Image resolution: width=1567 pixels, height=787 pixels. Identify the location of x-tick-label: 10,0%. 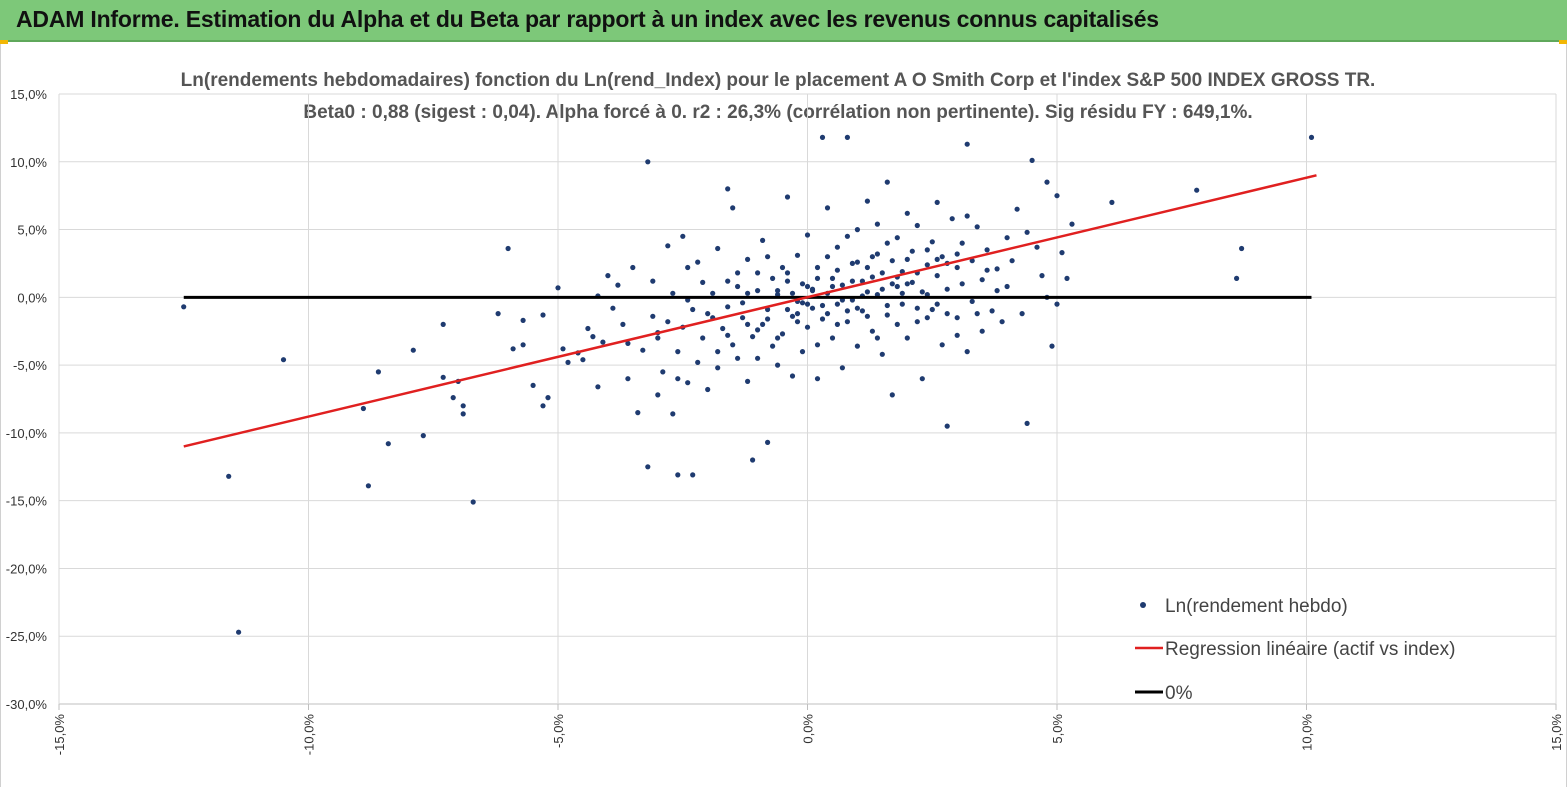
(1307, 732).